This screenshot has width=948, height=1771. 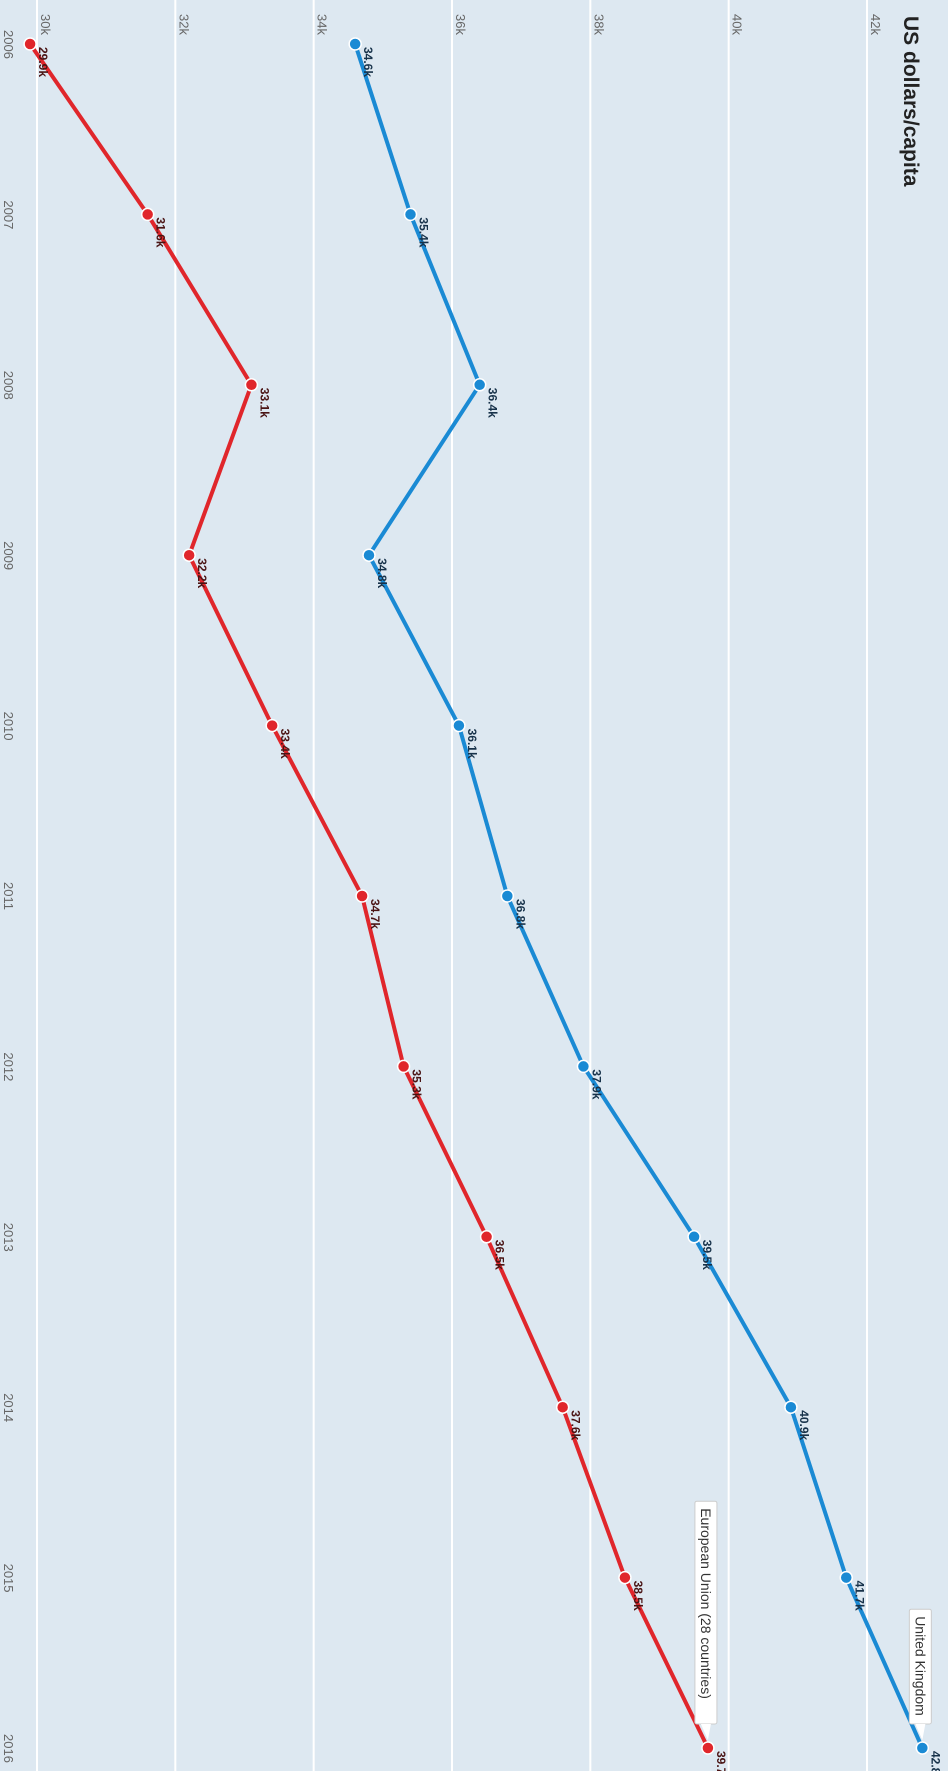 I want to click on data-label: 36.8k, so click(x=520, y=914).